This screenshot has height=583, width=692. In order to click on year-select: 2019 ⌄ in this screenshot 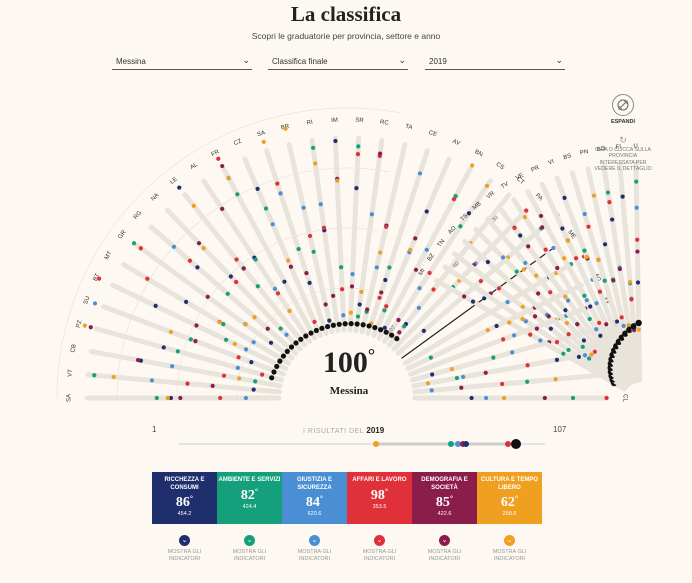, I will do `click(495, 62)`.